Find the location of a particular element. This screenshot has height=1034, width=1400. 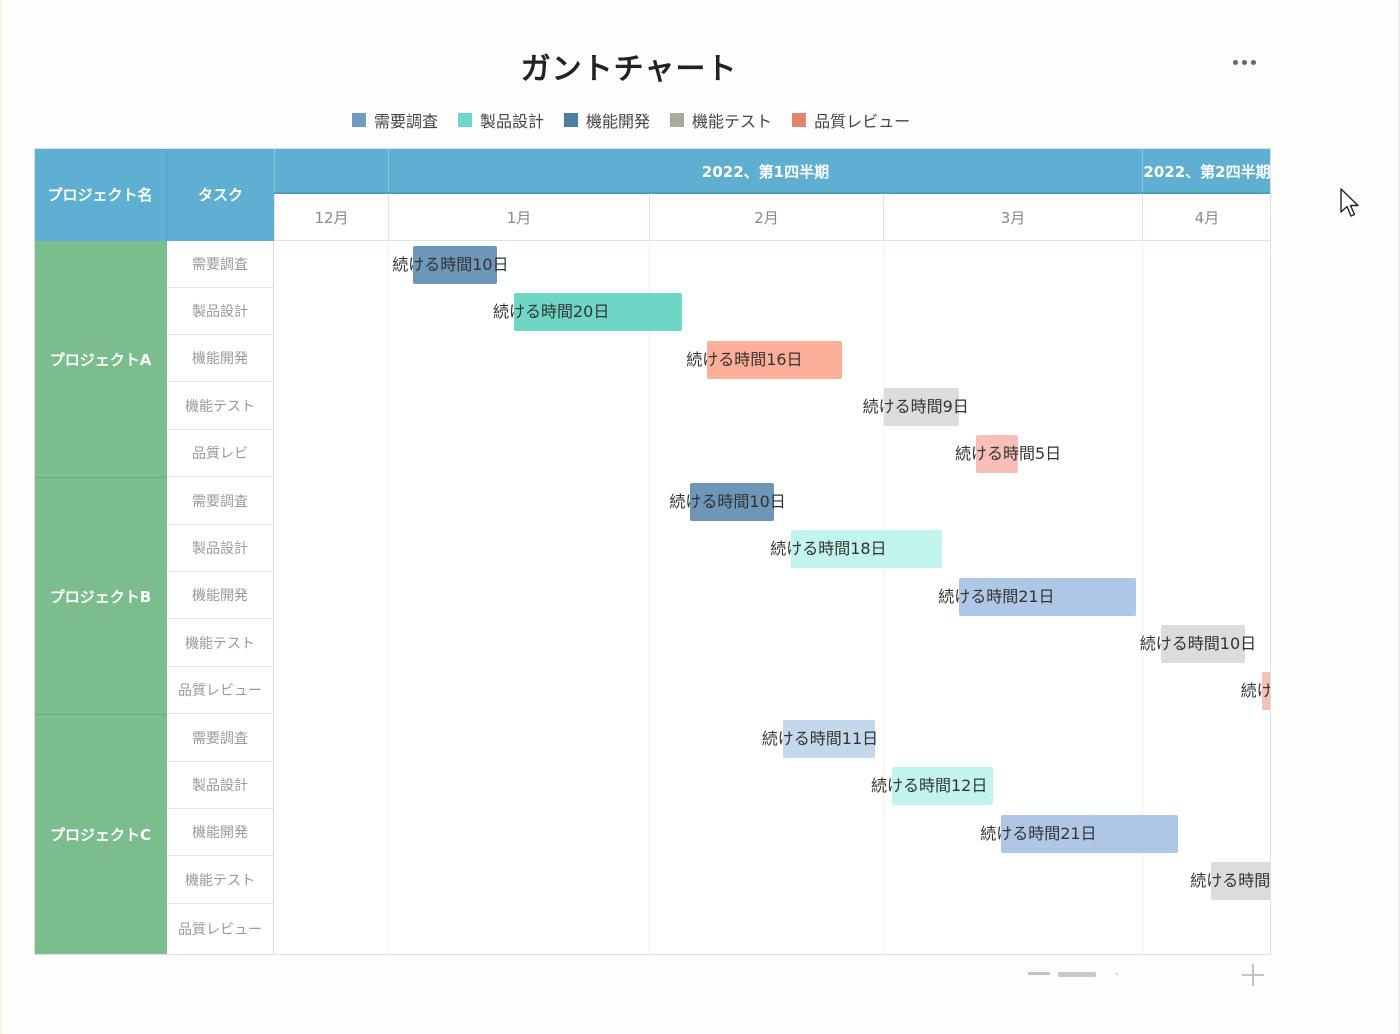

legend-label: 製品設計 is located at coordinates (512, 121).